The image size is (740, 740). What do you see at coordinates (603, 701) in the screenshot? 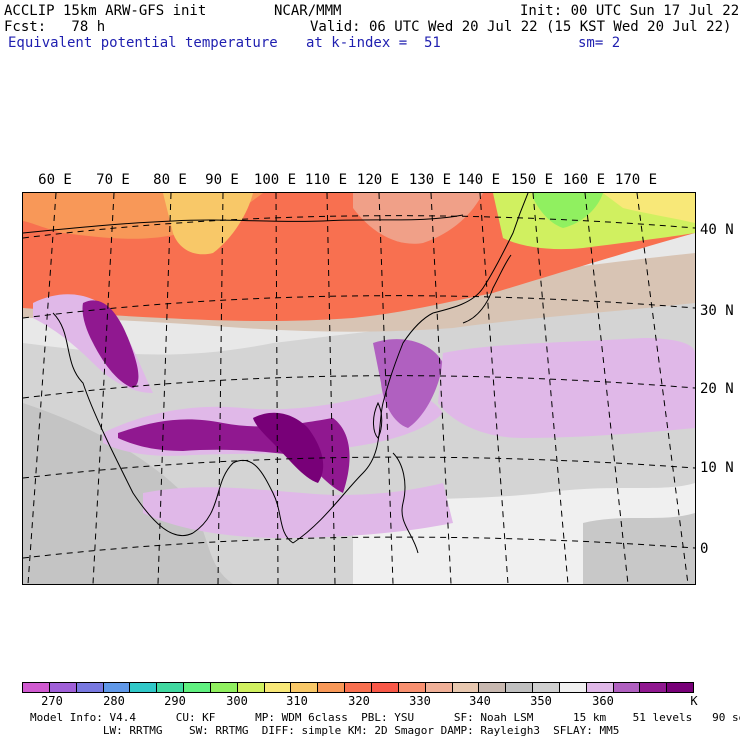
I see `colorbar-tick-label: 360` at bounding box center [603, 701].